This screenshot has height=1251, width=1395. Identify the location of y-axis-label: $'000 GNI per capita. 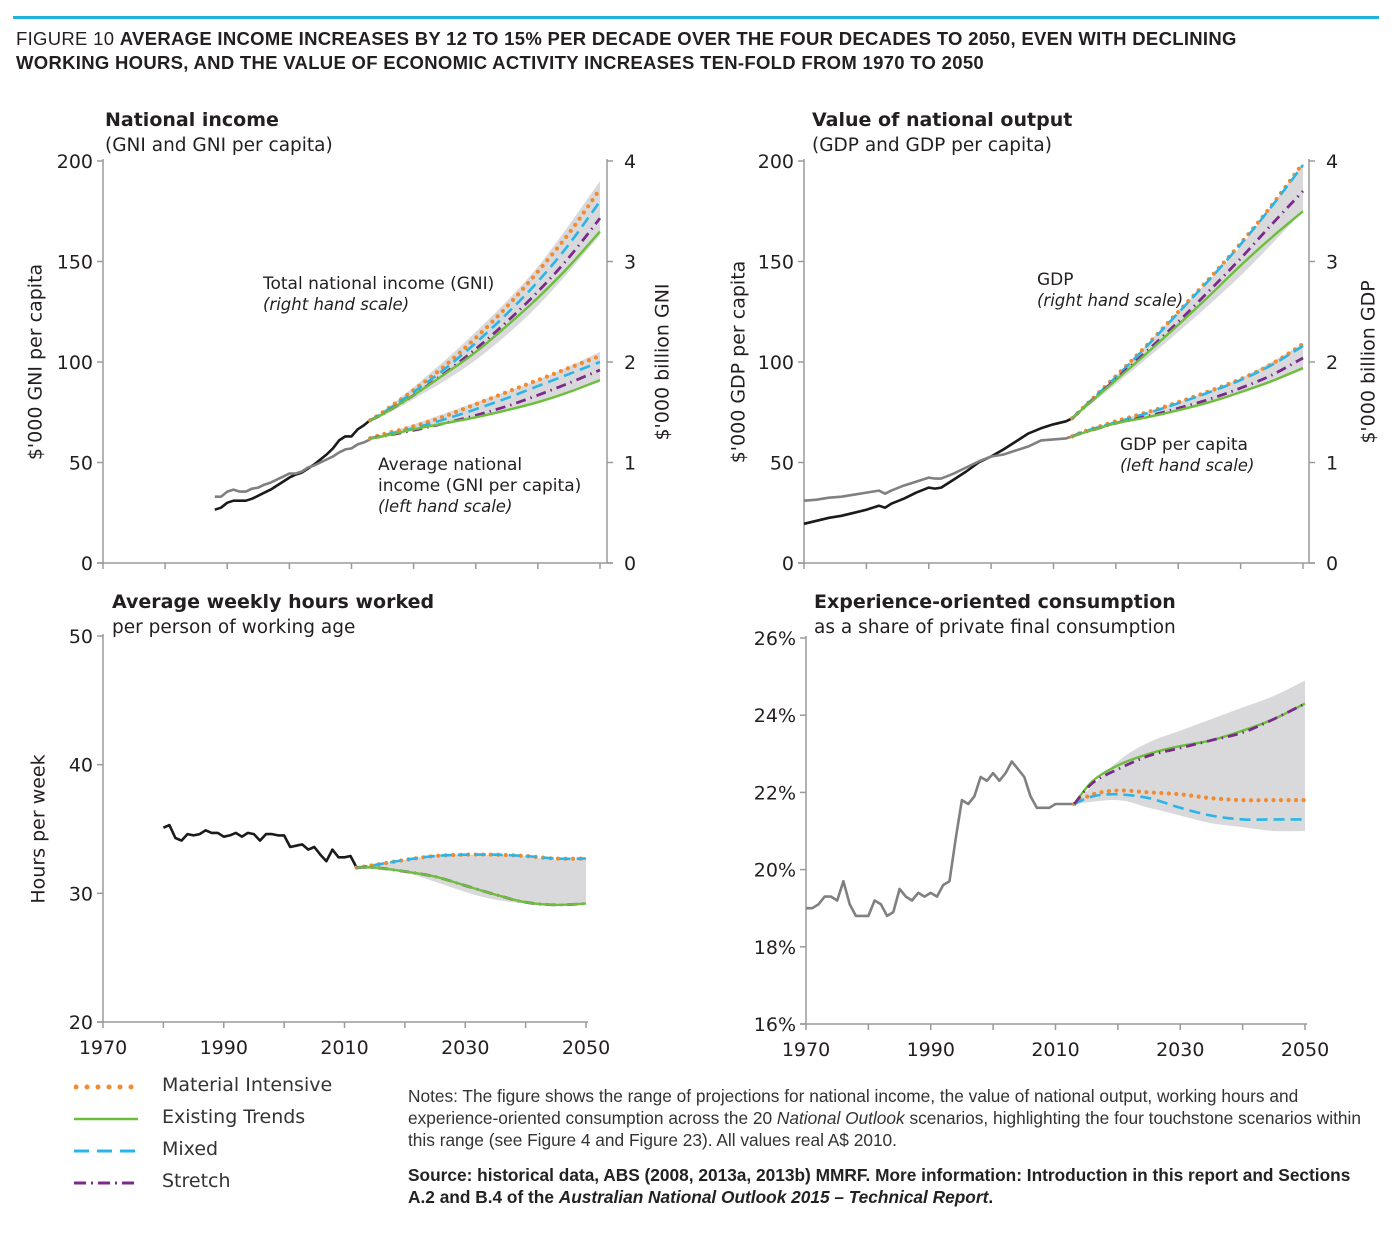
(36, 362).